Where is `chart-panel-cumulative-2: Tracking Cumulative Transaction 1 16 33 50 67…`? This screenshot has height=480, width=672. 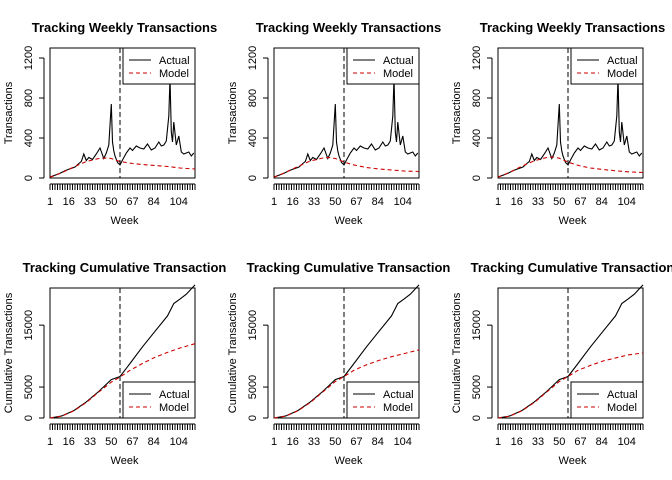
chart-panel-cumulative-2: Tracking Cumulative Transaction 1 16 33 50 67… is located at coordinates (338, 363).